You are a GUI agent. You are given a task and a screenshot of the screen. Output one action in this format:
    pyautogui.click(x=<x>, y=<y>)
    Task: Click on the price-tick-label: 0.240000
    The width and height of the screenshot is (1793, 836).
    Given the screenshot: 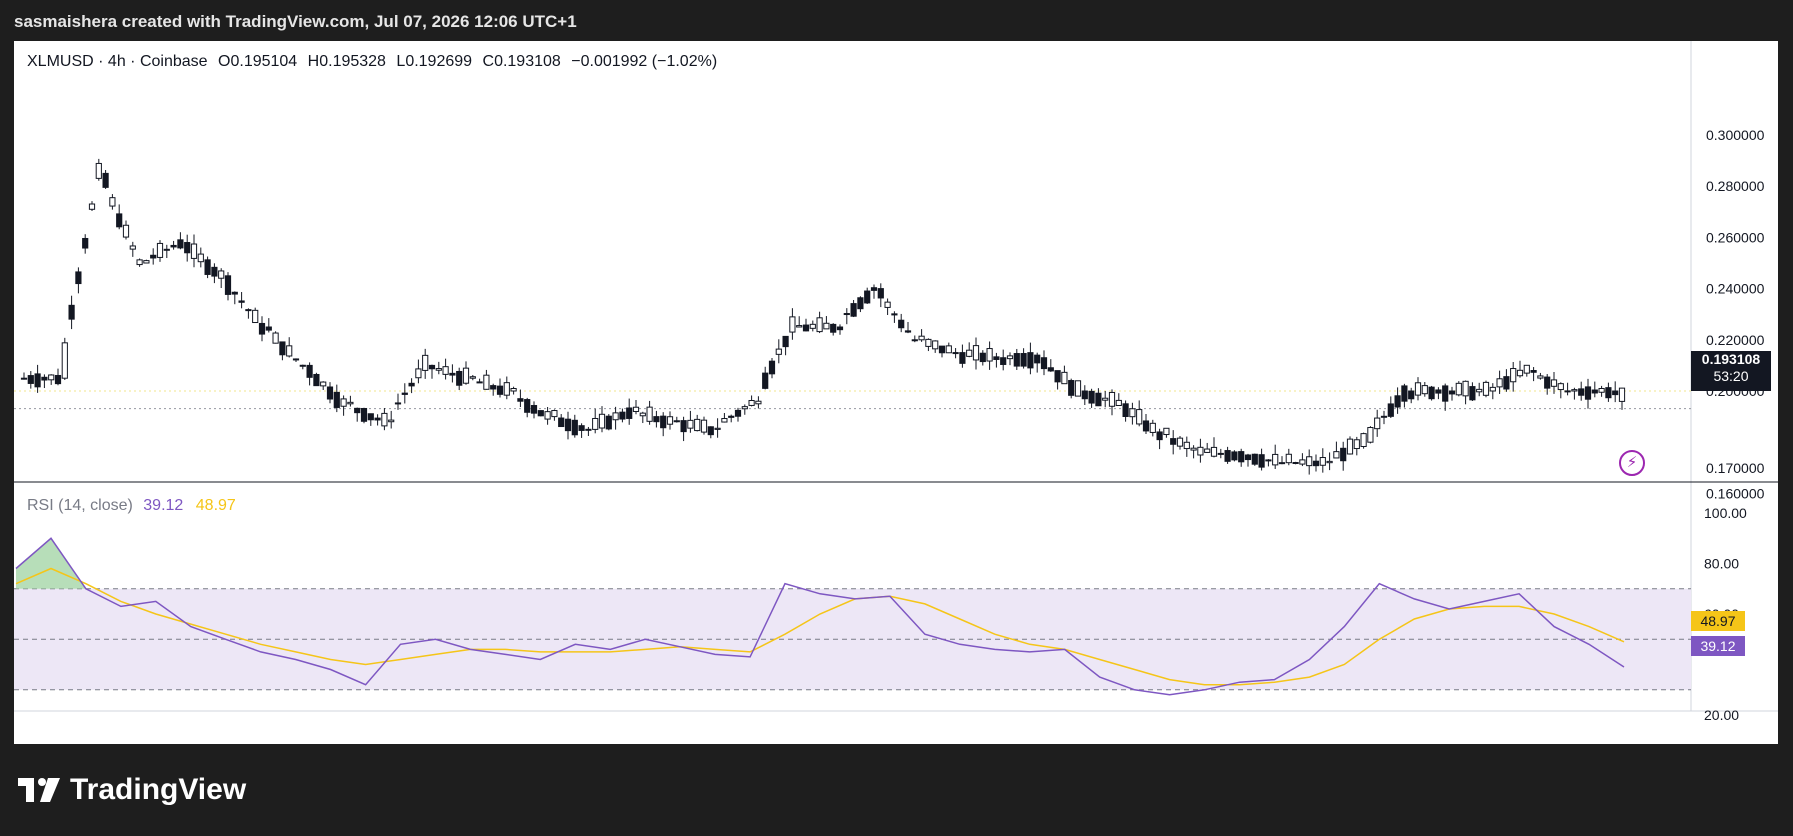 What is the action you would take?
    pyautogui.click(x=1735, y=289)
    